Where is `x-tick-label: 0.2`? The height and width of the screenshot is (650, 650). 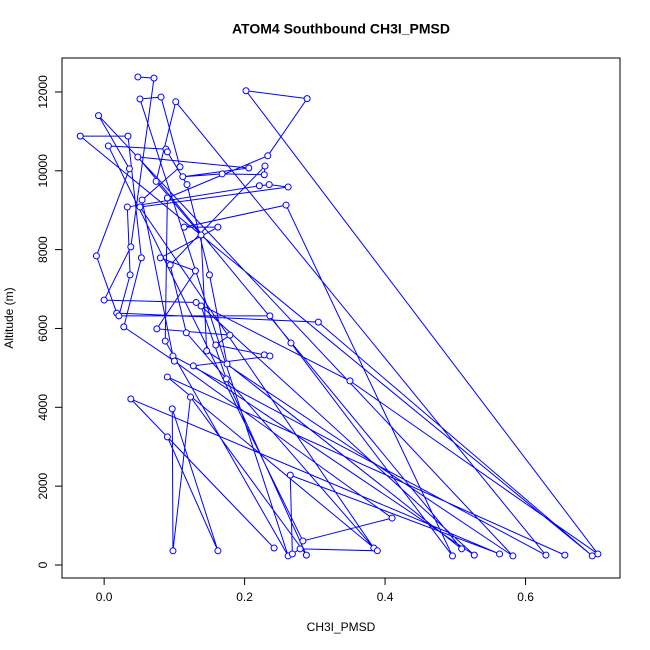
x-tick-label: 0.2 is located at coordinates (244, 597).